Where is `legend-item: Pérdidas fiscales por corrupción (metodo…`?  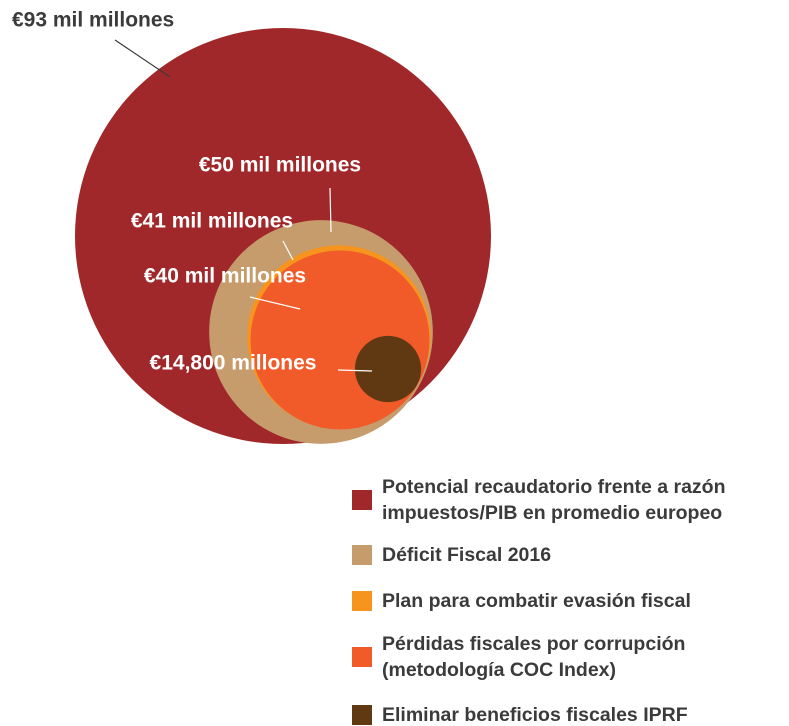
legend-item: Pérdidas fiscales por corrupción (metodo… is located at coordinates (564, 657).